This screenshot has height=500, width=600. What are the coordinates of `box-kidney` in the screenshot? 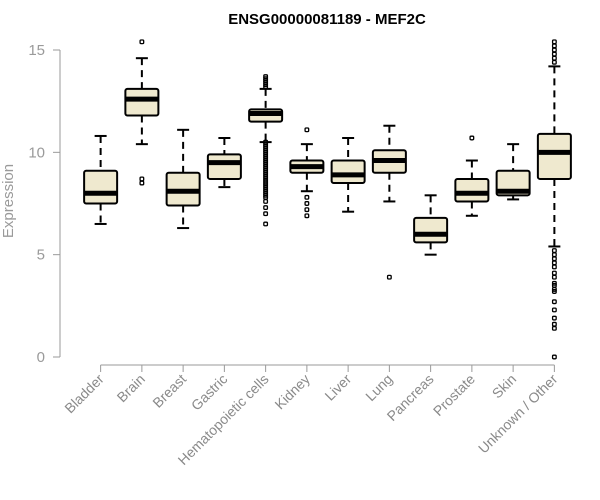 It's located at (307, 173).